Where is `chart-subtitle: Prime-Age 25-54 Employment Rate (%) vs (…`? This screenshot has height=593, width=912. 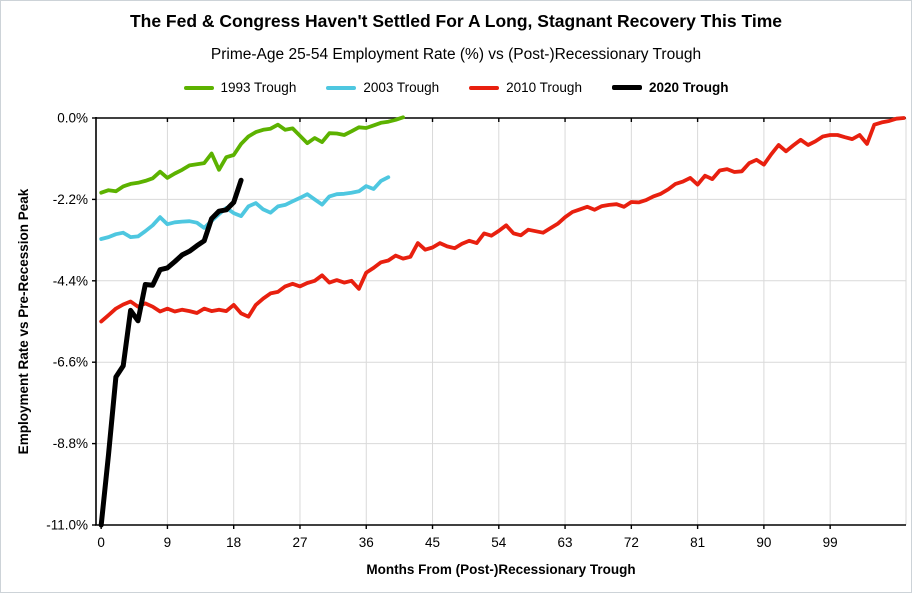 chart-subtitle: Prime-Age 25-54 Employment Rate (%) vs (… is located at coordinates (456, 54).